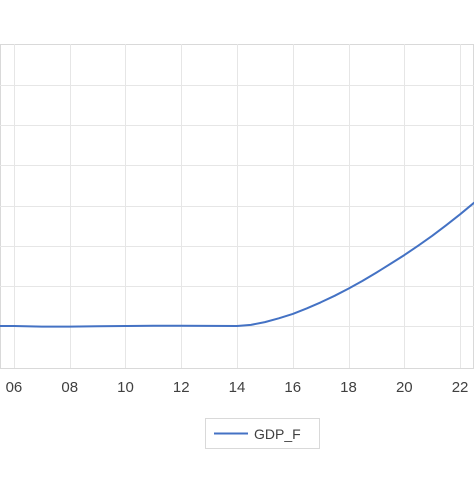  What do you see at coordinates (460, 387) in the screenshot?
I see `x-tick-label: 22` at bounding box center [460, 387].